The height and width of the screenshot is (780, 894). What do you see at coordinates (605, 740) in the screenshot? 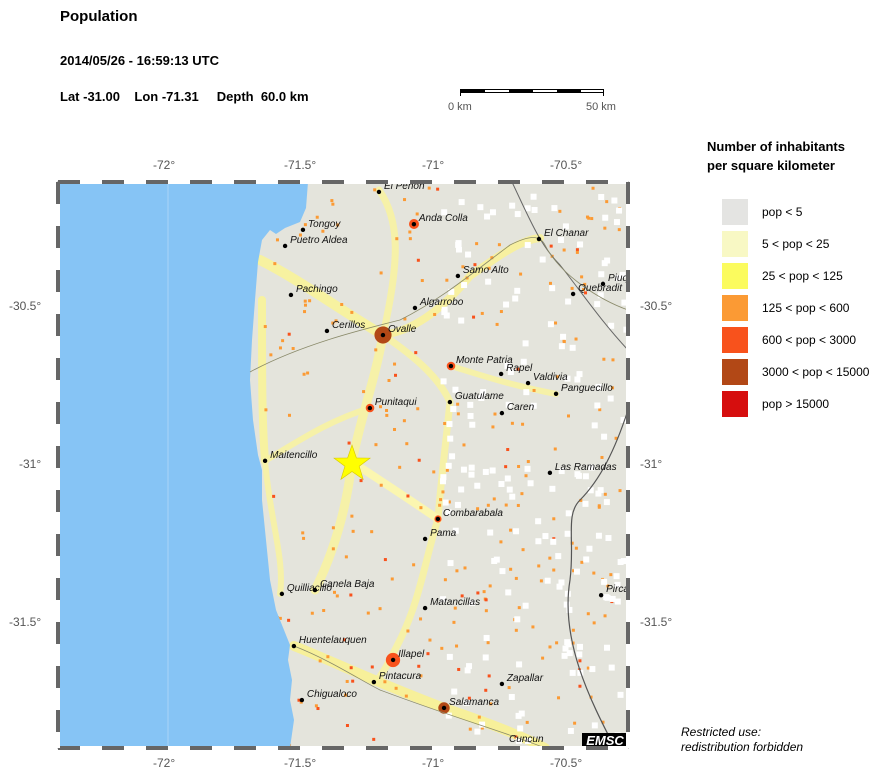
I see `emsc-logo` at bounding box center [605, 740].